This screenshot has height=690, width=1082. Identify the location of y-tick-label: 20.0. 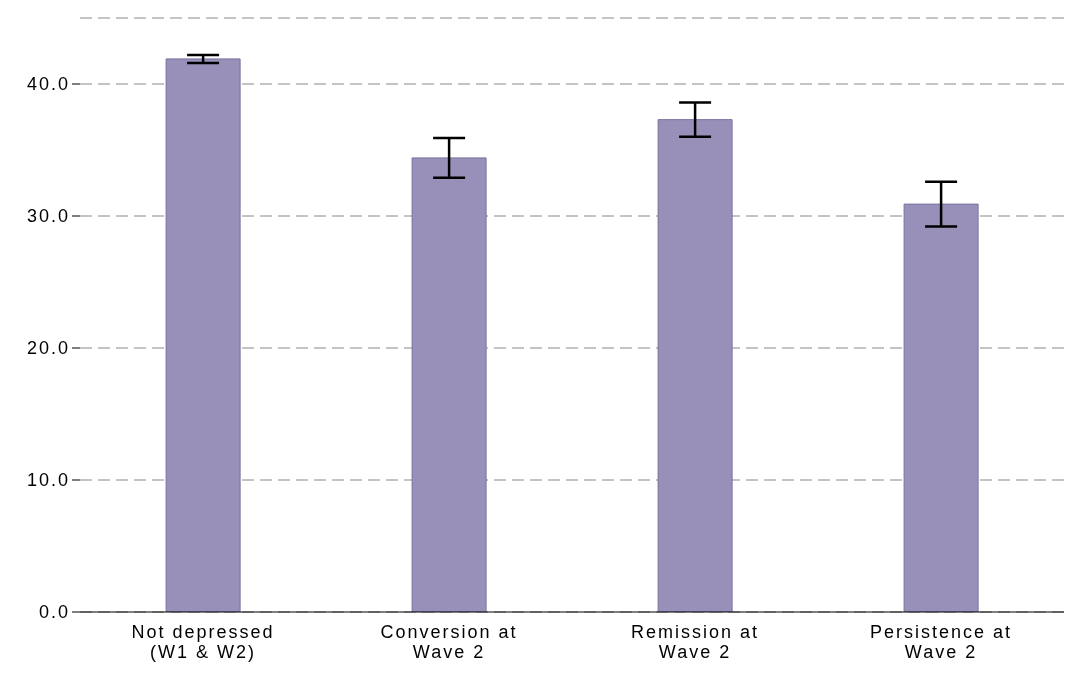
(48, 348).